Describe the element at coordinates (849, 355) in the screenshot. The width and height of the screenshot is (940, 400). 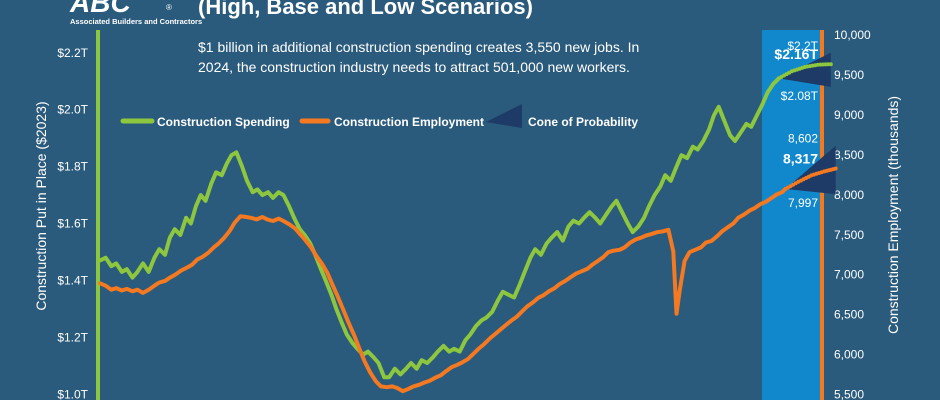
I see `right-tick-label: 6,000` at that location.